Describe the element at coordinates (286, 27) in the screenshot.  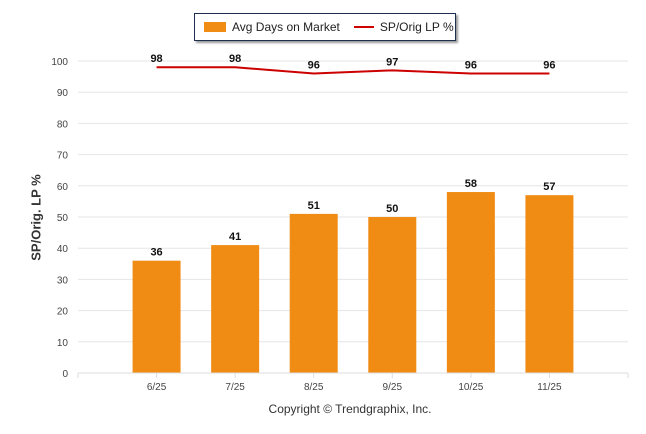
I see `legend-label-days: Avg Days on Market` at that location.